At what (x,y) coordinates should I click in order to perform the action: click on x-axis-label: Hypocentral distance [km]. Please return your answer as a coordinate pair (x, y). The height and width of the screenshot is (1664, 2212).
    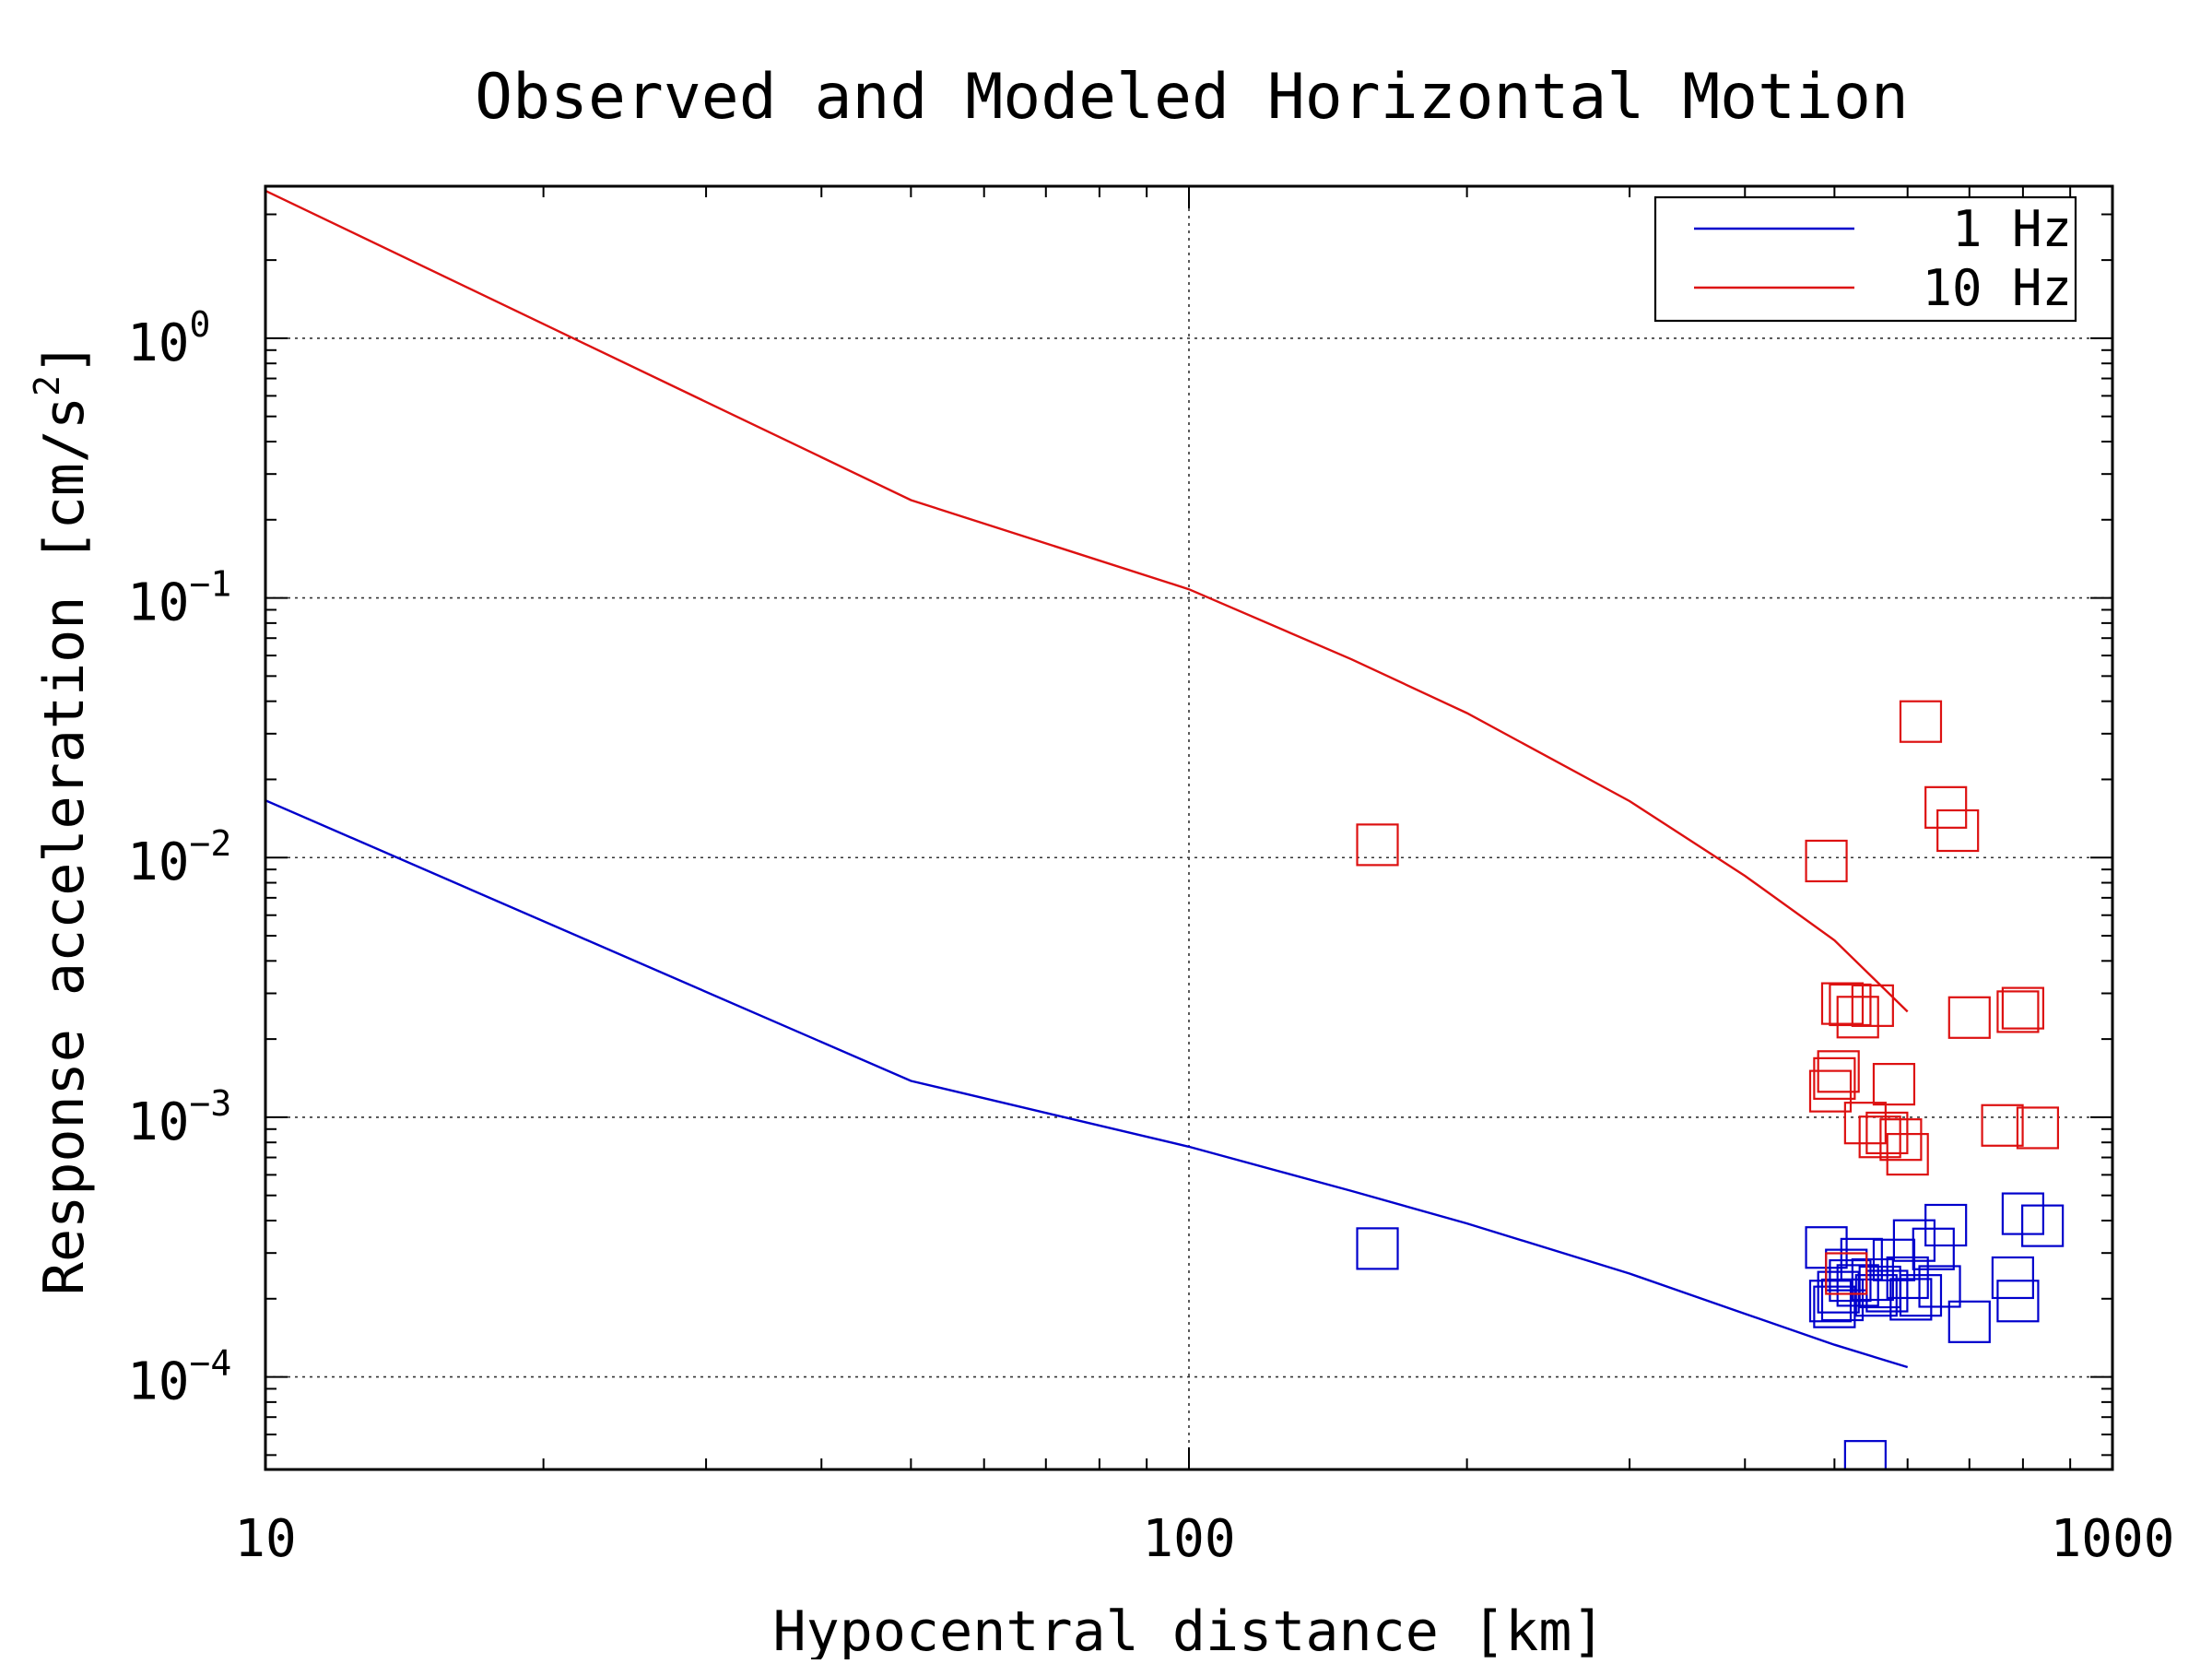
    Looking at the image, I should click on (1188, 1629).